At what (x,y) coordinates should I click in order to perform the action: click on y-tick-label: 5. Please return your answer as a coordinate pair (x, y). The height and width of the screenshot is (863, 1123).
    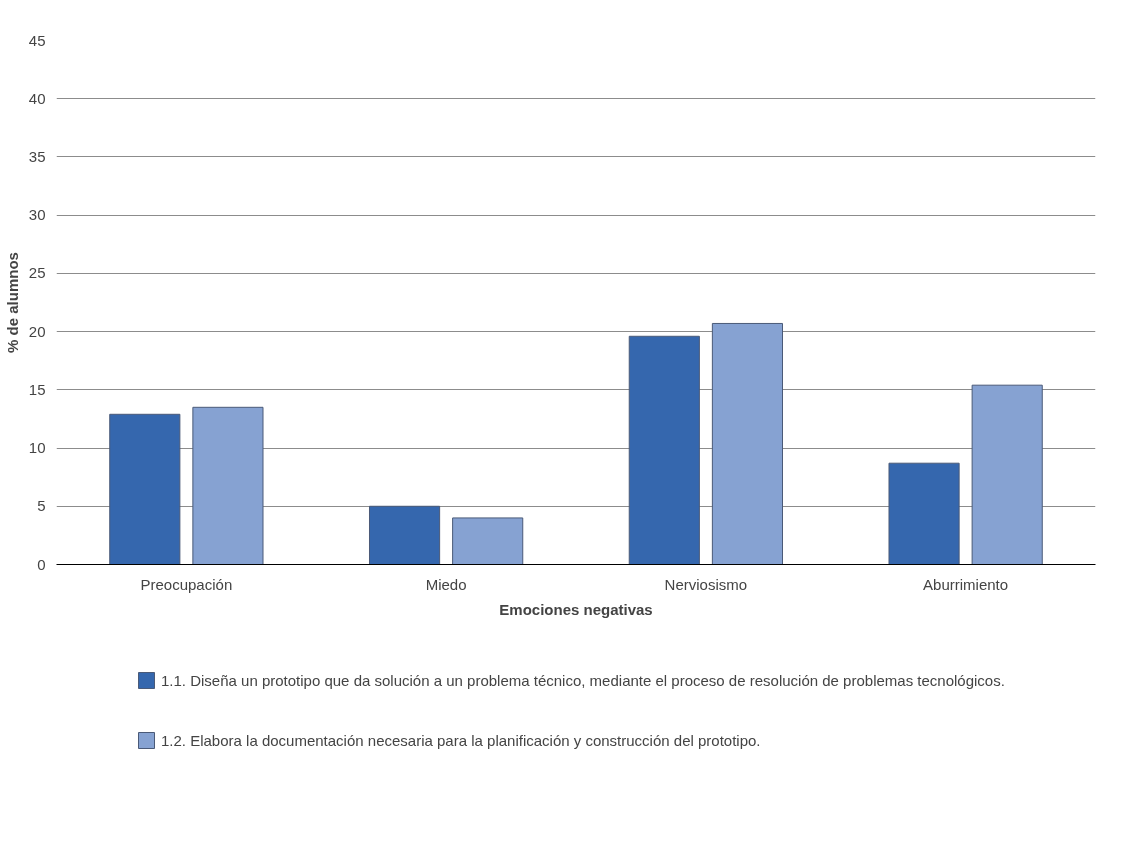
    Looking at the image, I should click on (41, 506).